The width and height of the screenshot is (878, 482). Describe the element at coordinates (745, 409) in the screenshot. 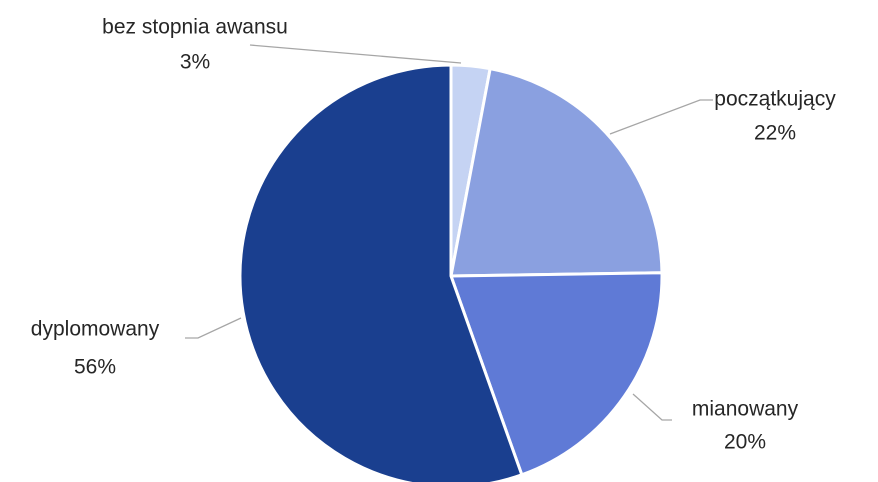

I see `slice-label: mianowany` at that location.